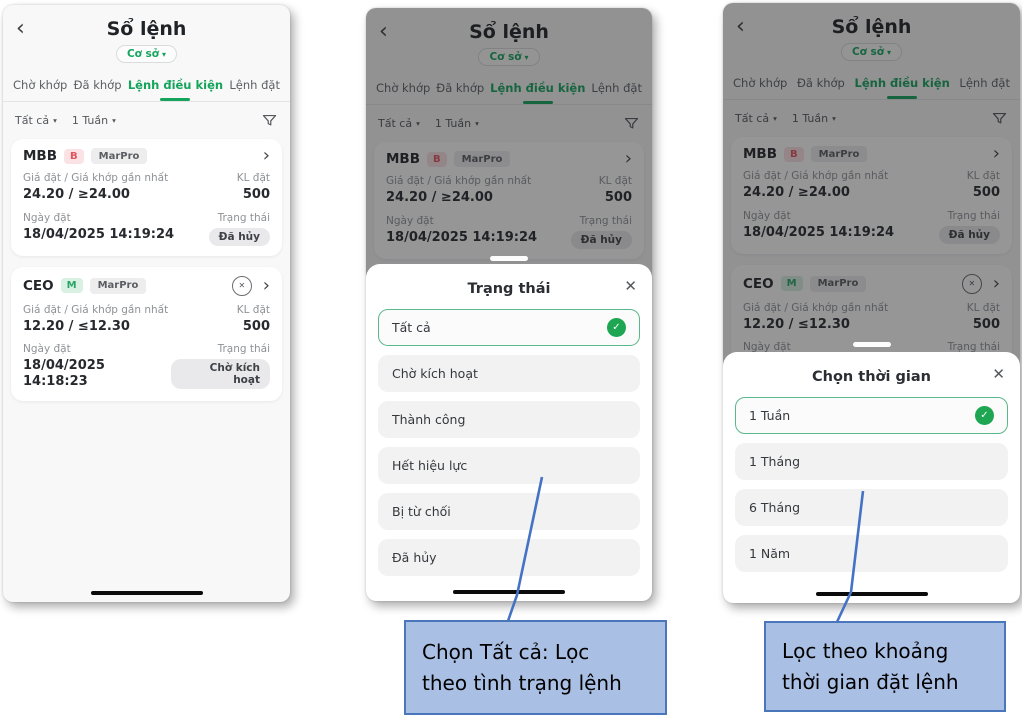 This screenshot has height=722, width=1022. I want to click on option-label: 1 Tháng, so click(775, 461).